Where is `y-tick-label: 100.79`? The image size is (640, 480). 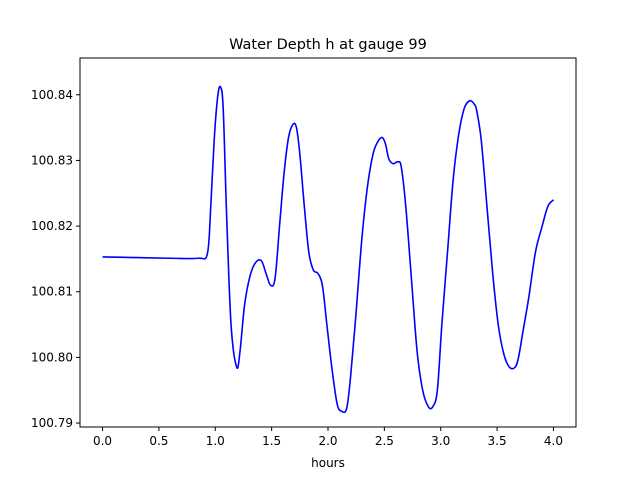
y-tick-label: 100.79 is located at coordinates (52, 423).